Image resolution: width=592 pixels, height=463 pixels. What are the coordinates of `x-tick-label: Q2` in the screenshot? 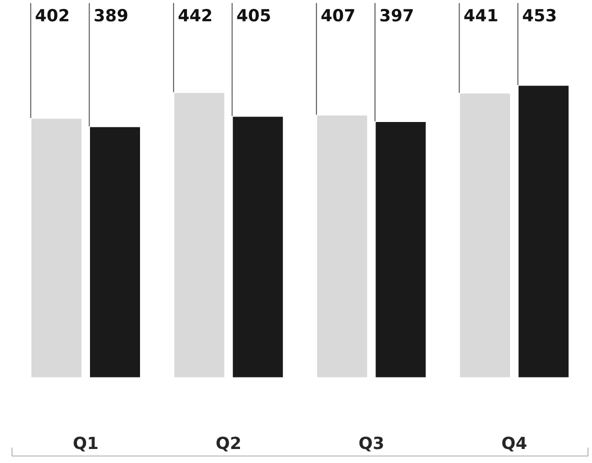 It's located at (228, 444).